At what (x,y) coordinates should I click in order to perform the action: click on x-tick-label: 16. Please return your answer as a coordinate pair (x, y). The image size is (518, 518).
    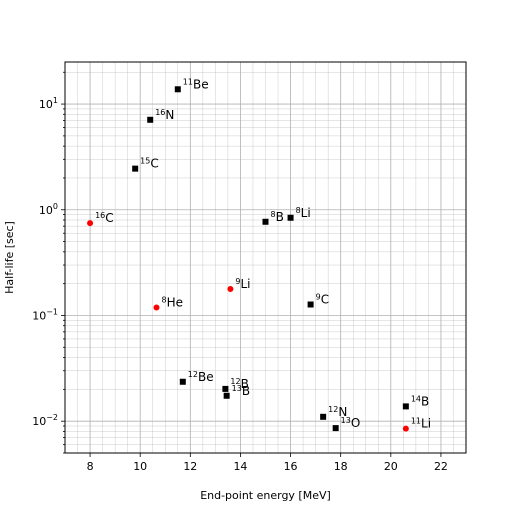
    Looking at the image, I should click on (291, 466).